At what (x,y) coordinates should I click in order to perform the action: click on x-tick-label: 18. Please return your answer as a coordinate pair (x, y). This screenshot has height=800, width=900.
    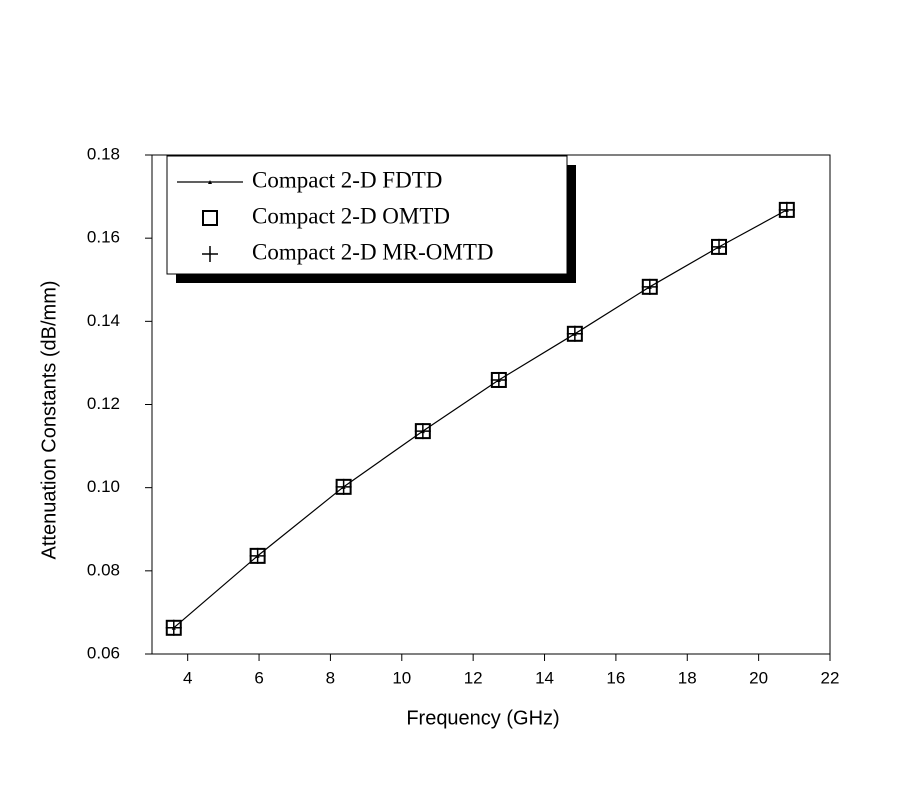
    Looking at the image, I should click on (687, 677).